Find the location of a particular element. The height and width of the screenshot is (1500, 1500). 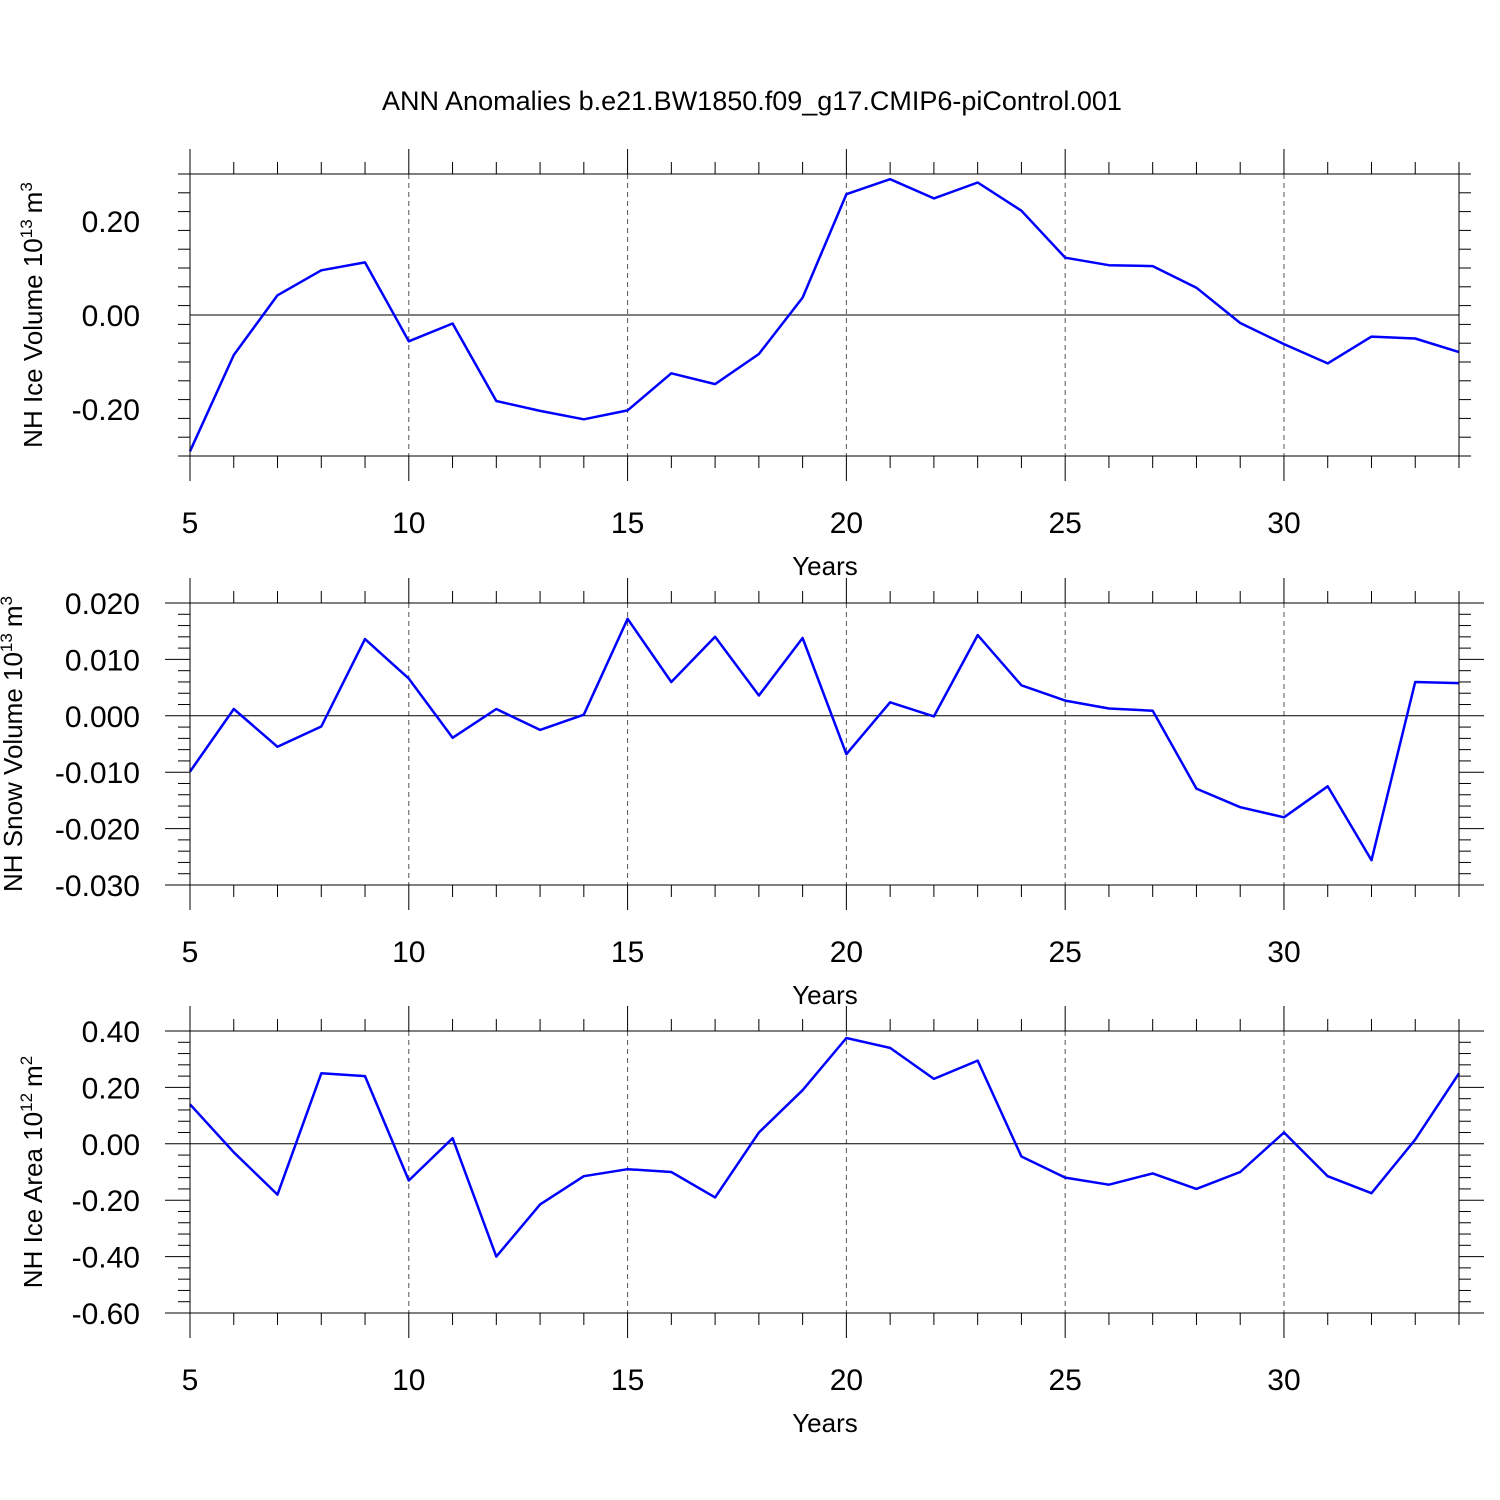

y-tick-label: -0.020 is located at coordinates (97, 830).